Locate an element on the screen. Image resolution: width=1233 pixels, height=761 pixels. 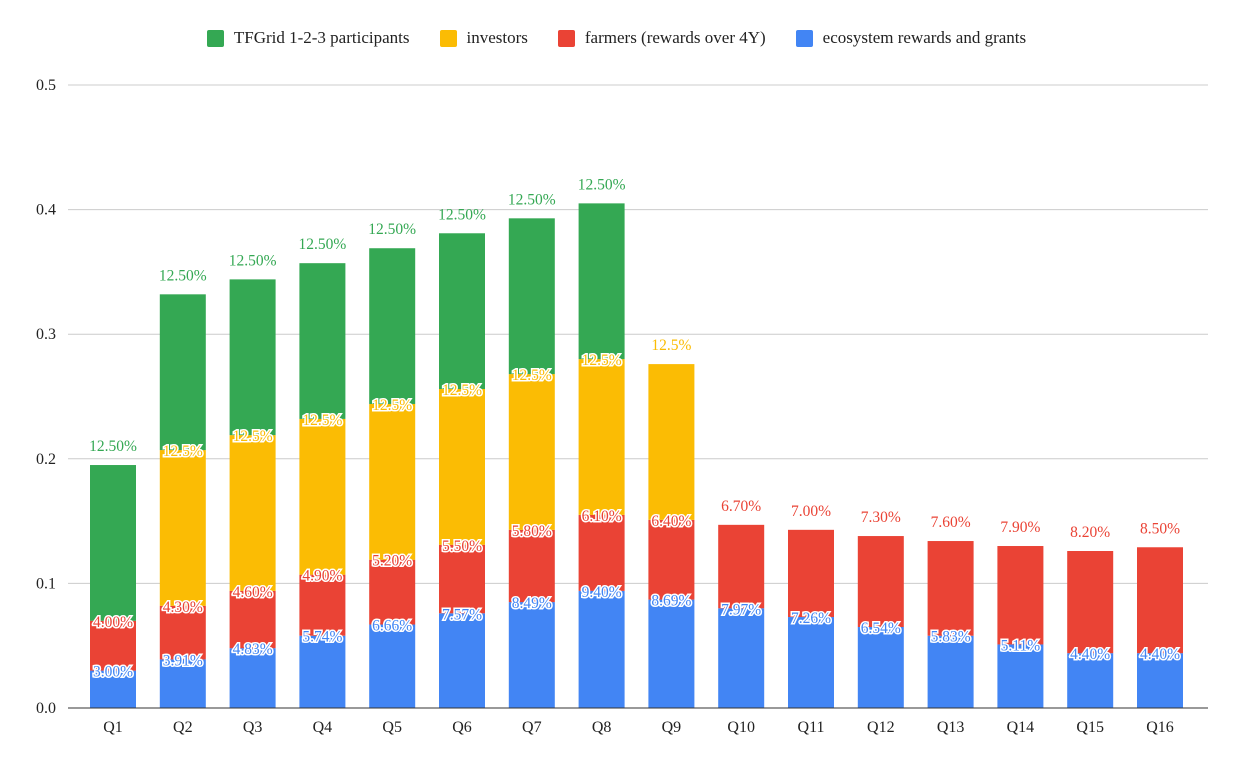
legend-item-investors: investors is located at coordinates (483, 38).